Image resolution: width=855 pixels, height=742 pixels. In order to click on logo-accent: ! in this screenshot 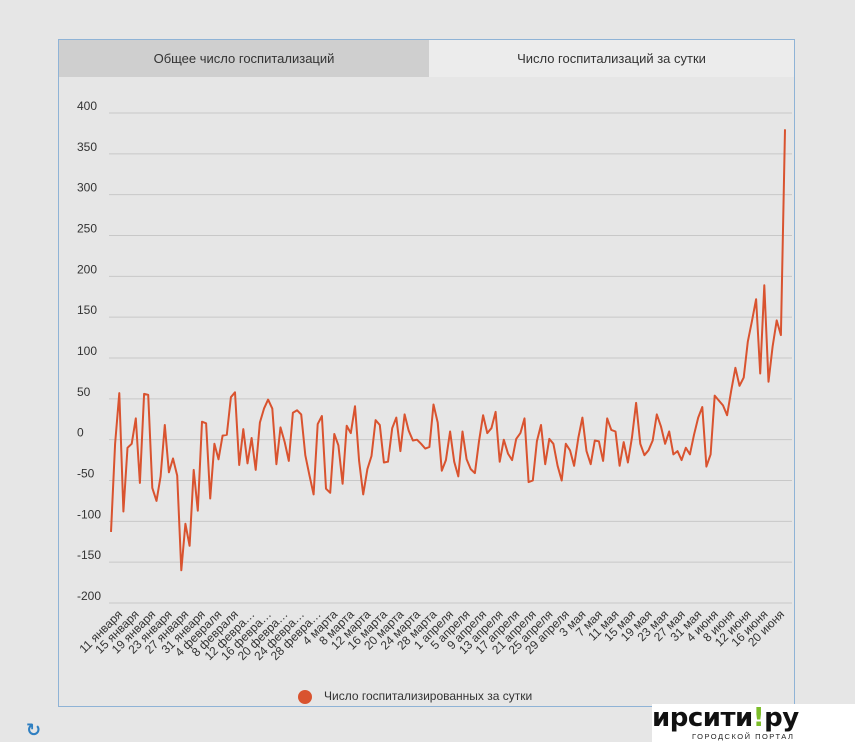, I will do `click(758, 718)`.